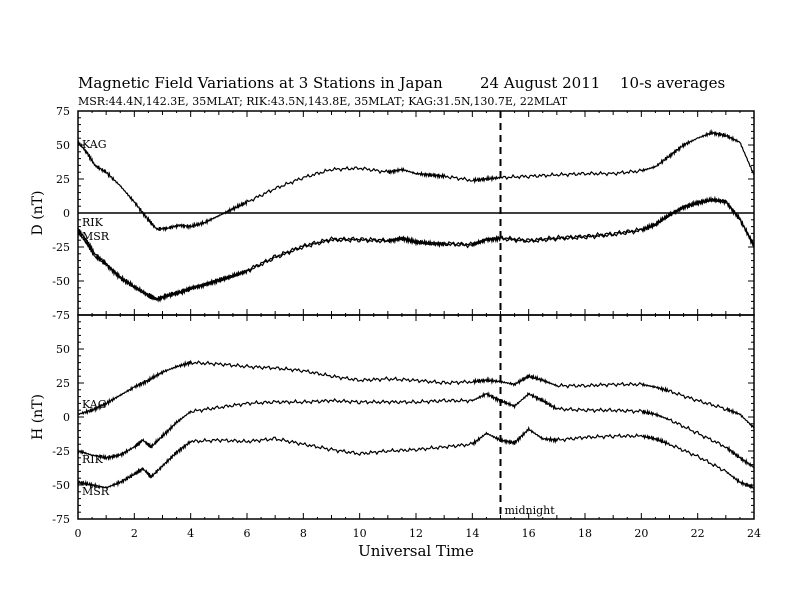  I want to click on x-tick-label: 20, so click(641, 533).